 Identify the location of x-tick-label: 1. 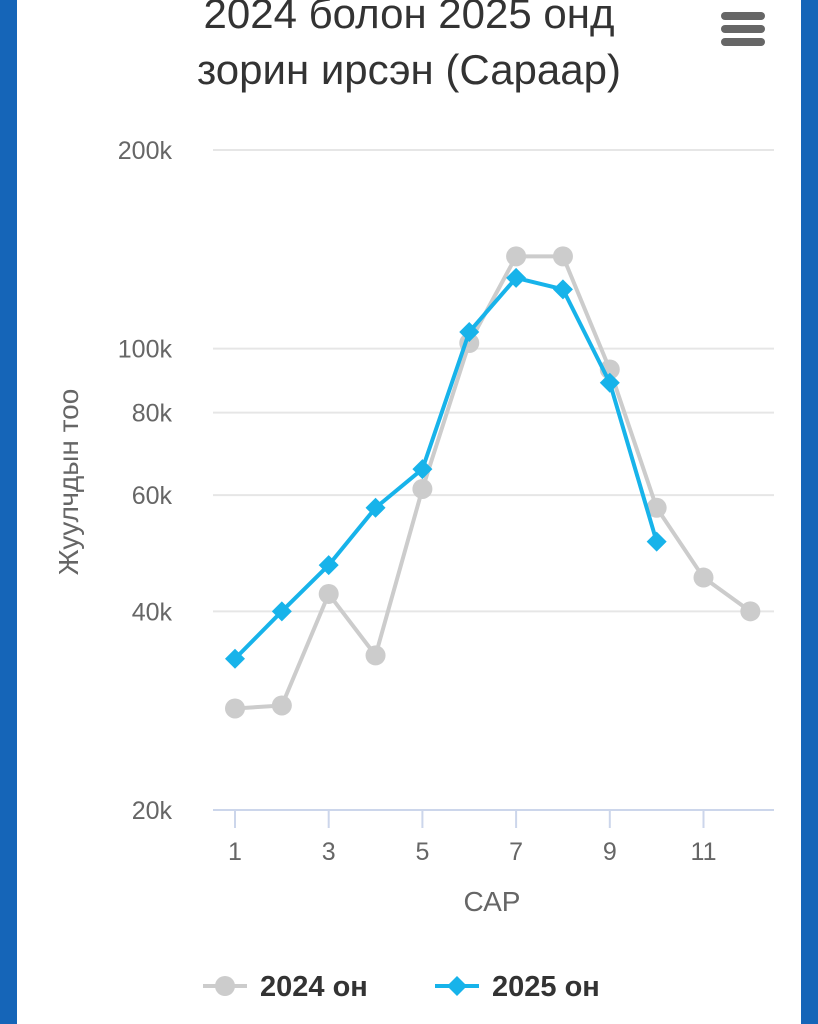
(235, 852).